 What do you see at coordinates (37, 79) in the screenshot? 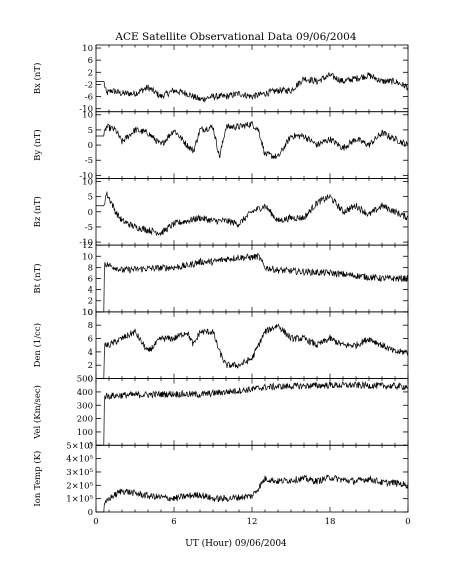
I see `y-axis-label: Bx (nT)` at bounding box center [37, 79].